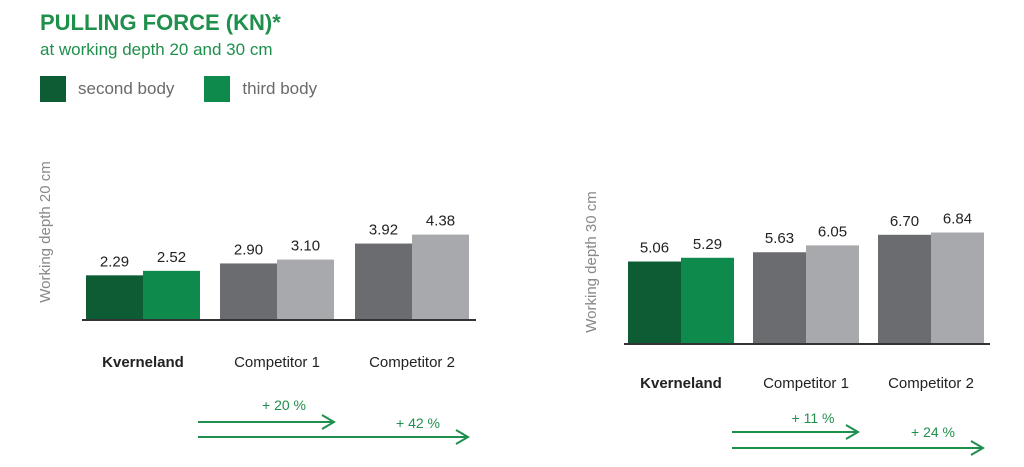  Describe the element at coordinates (45, 231) in the screenshot. I see `chart1-y-axis-label: Working depth 20 cm` at that location.